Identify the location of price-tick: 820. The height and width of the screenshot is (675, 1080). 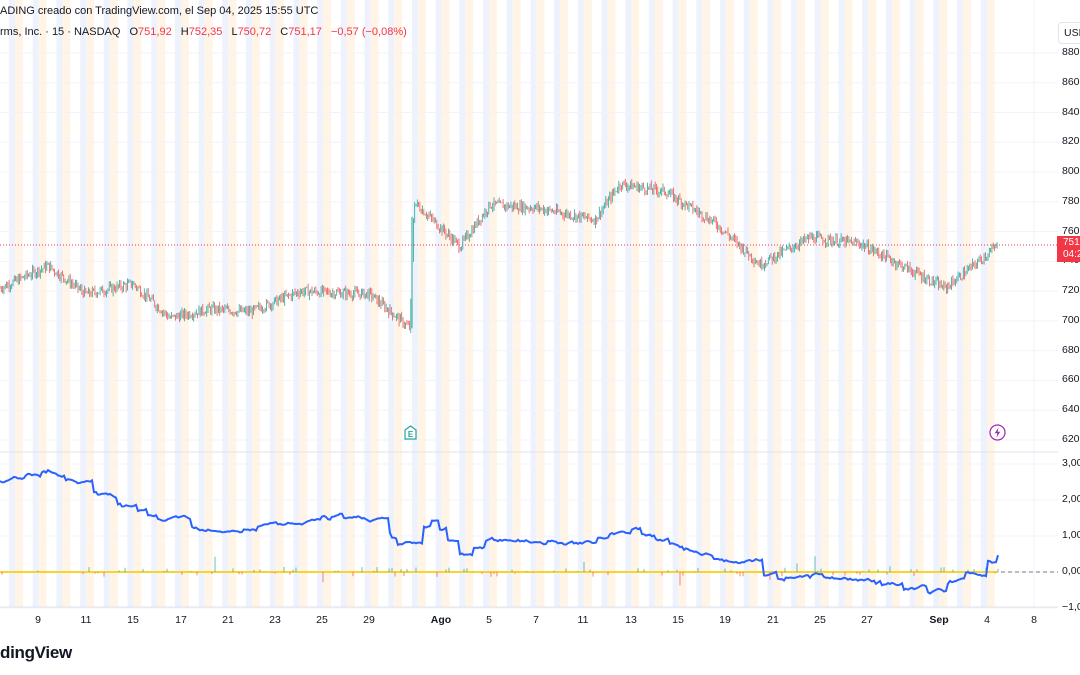
(1071, 141).